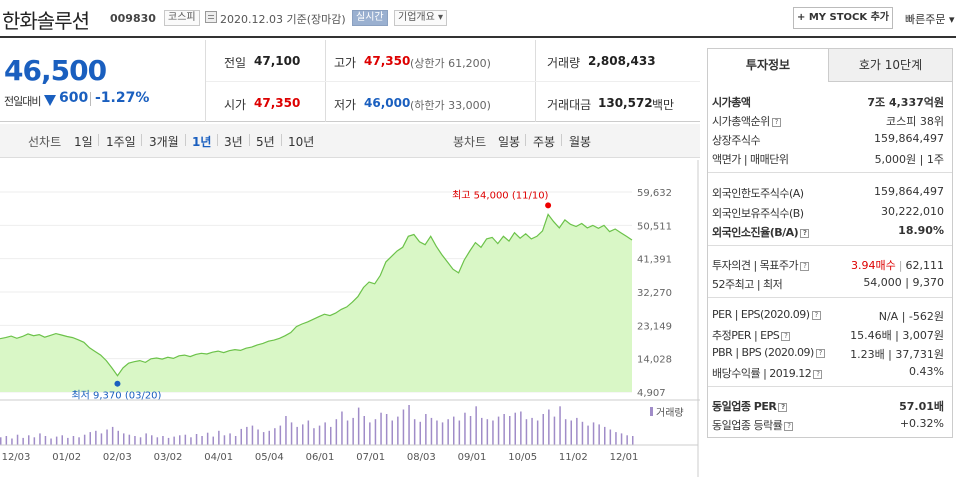  Describe the element at coordinates (654, 193) in the screenshot. I see `y-tick-label: 59,632` at that location.